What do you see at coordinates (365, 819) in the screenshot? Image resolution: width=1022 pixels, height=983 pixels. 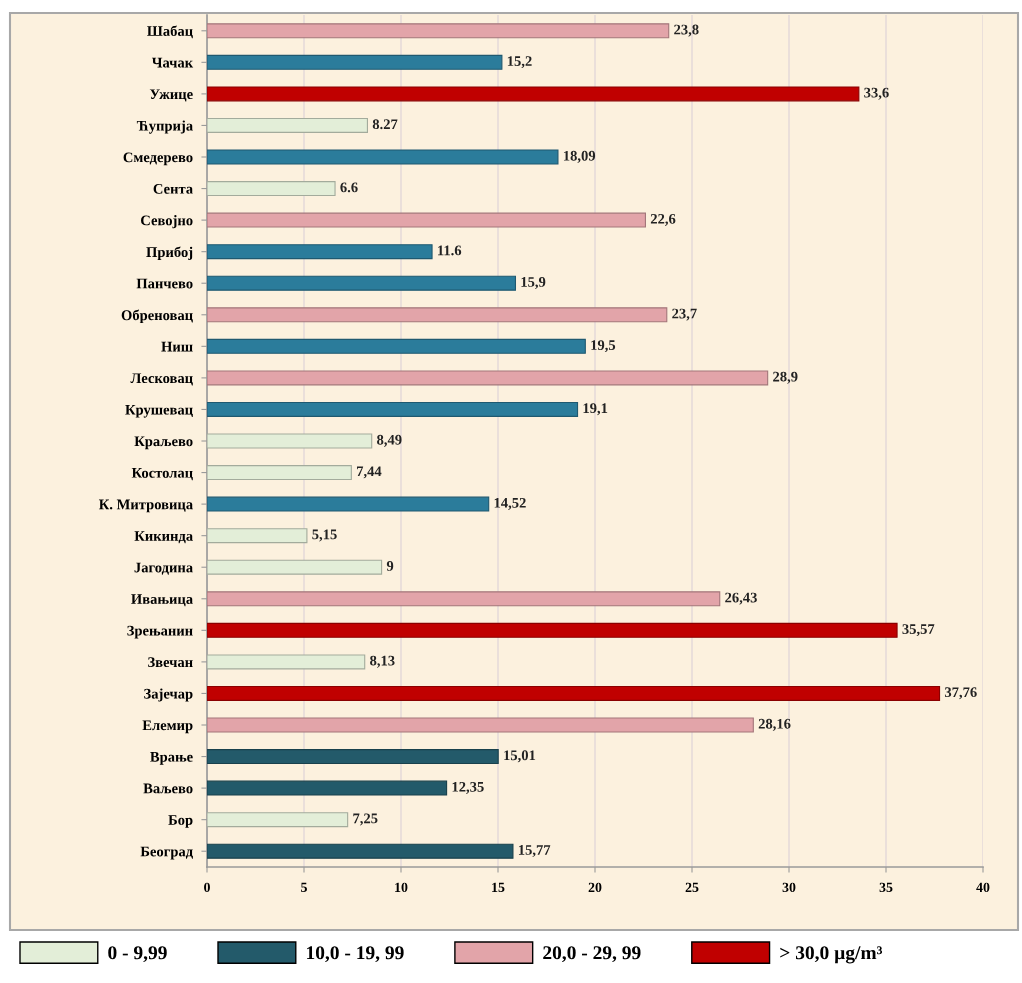 I see `data-label: 7,25` at bounding box center [365, 819].